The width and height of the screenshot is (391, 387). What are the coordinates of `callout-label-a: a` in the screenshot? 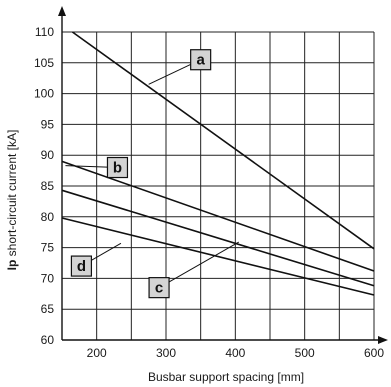 It's located at (200, 60).